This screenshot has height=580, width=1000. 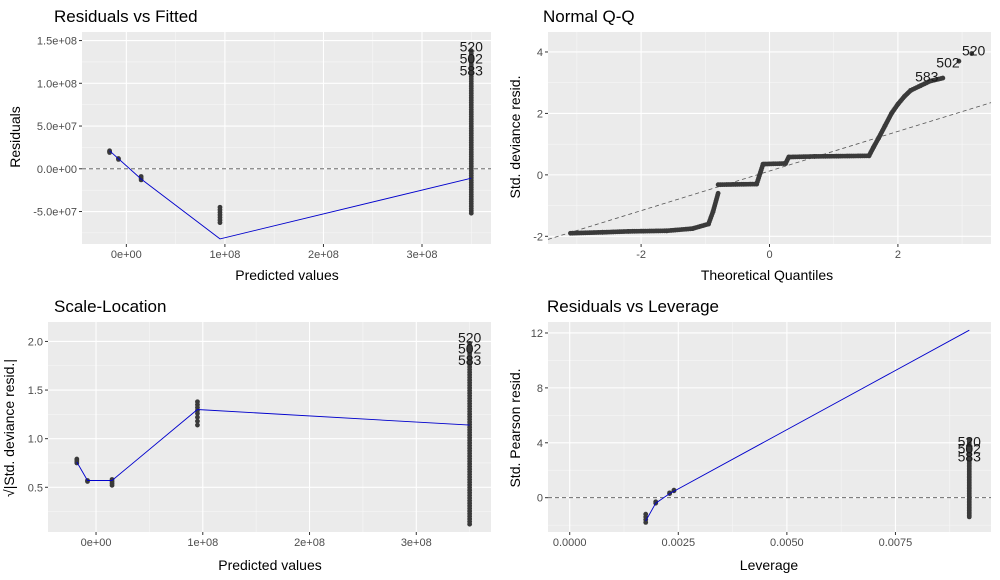 What do you see at coordinates (538, 237) in the screenshot?
I see `y-tick-label: -2` at bounding box center [538, 237].